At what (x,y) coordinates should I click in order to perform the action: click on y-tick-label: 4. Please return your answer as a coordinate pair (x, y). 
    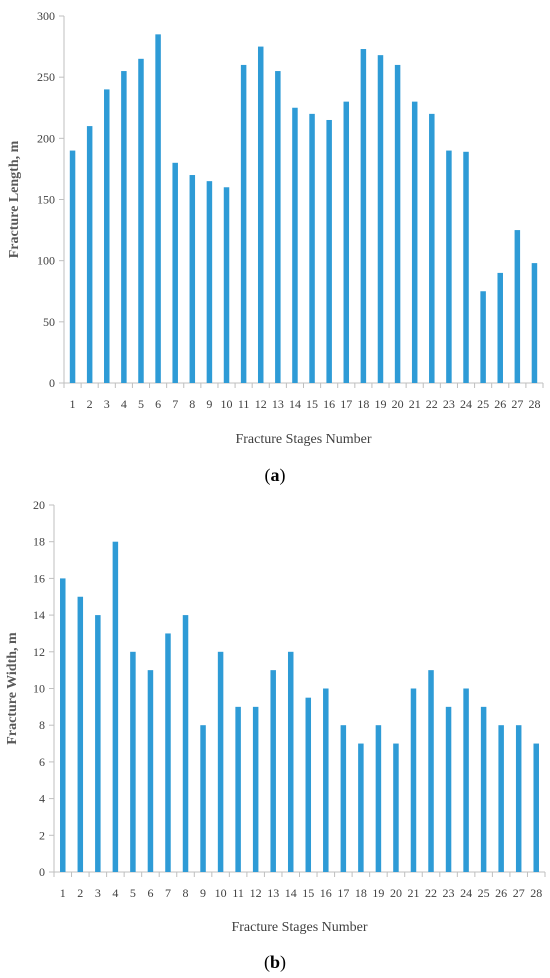
    Looking at the image, I should click on (42, 799).